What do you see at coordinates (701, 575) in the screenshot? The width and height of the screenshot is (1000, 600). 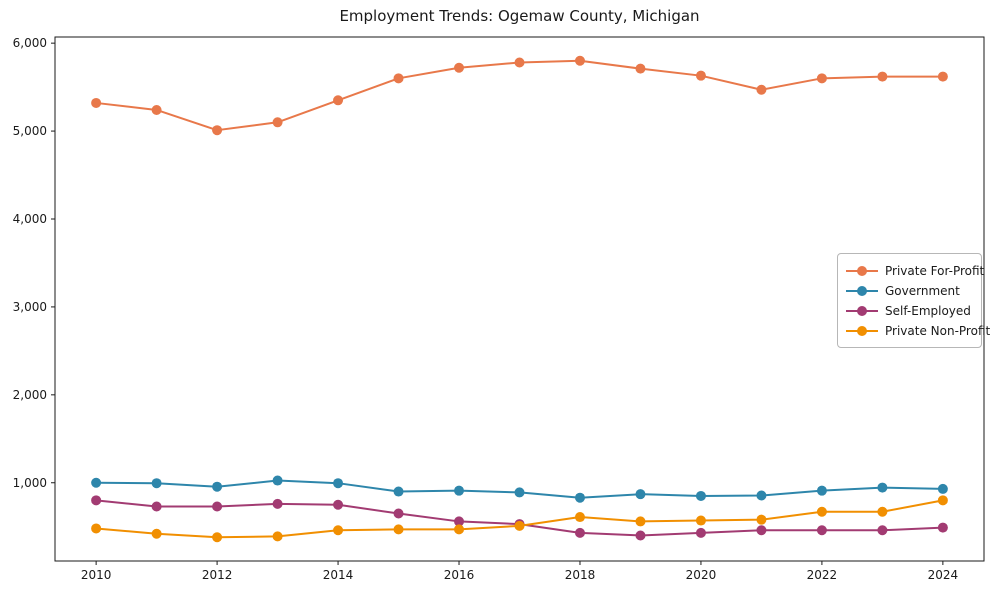 I see `x-axis-tick-label: 2020` at bounding box center [701, 575].